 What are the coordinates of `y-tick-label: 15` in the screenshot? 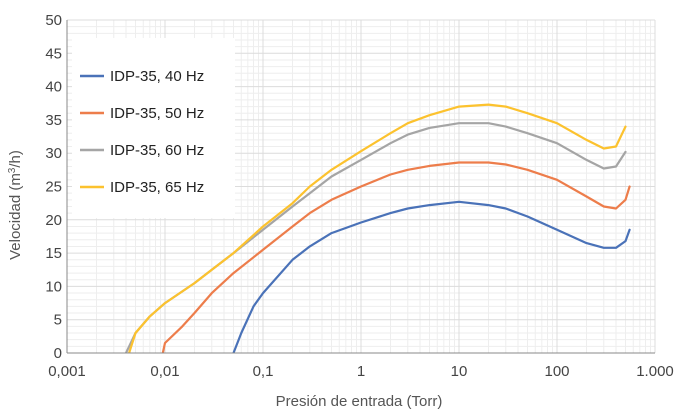 It's located at (53, 253).